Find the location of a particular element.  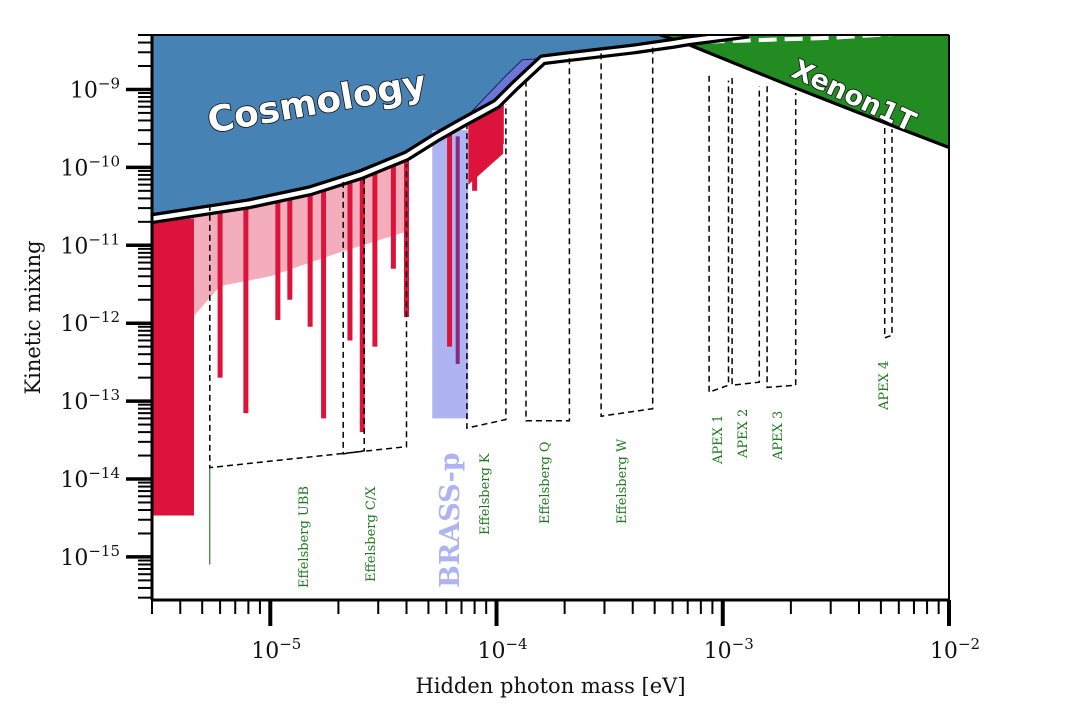

y-axis-title: Kinetic mixing is located at coordinates (33, 317).